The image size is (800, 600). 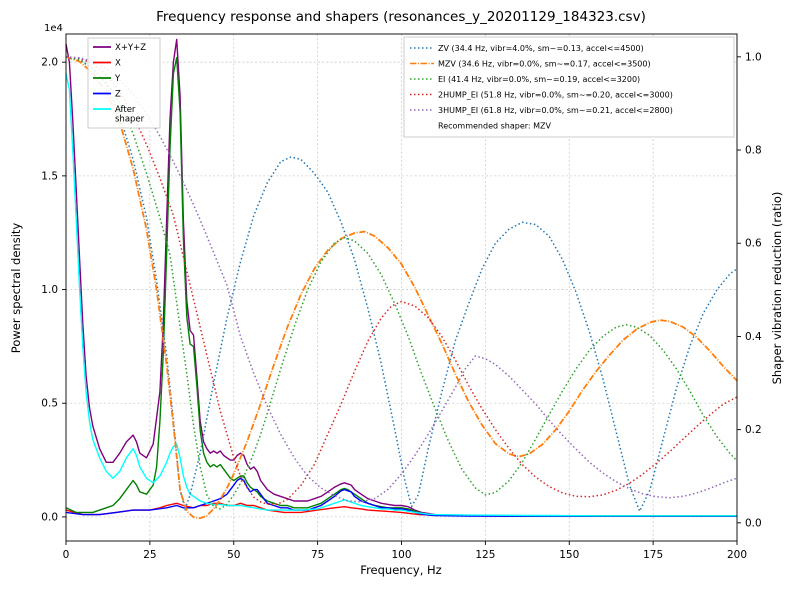 I want to click on x-tick-label: 25, so click(x=149, y=555).